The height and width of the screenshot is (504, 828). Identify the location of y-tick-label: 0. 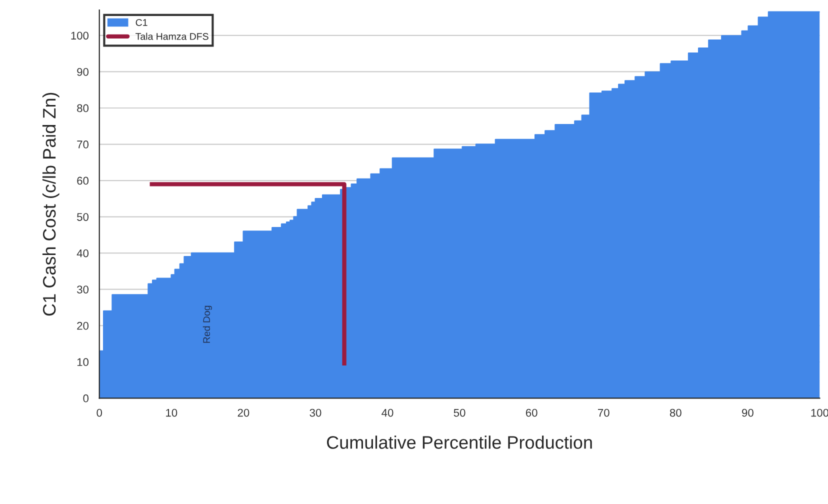
(86, 398).